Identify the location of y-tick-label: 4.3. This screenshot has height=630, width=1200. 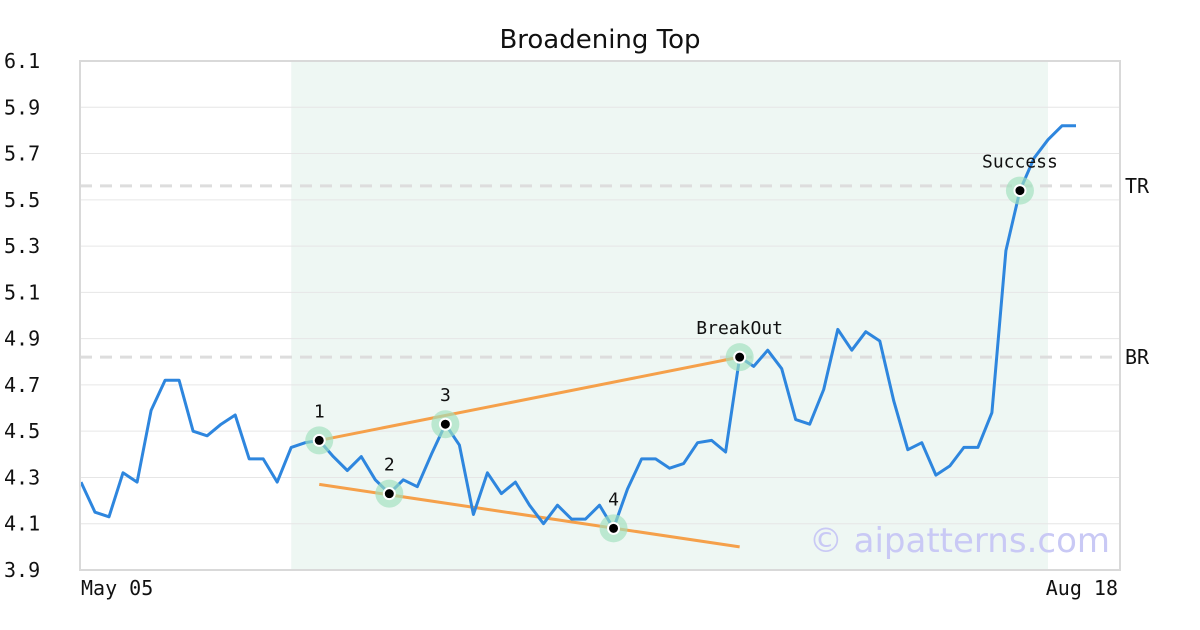
(22, 477).